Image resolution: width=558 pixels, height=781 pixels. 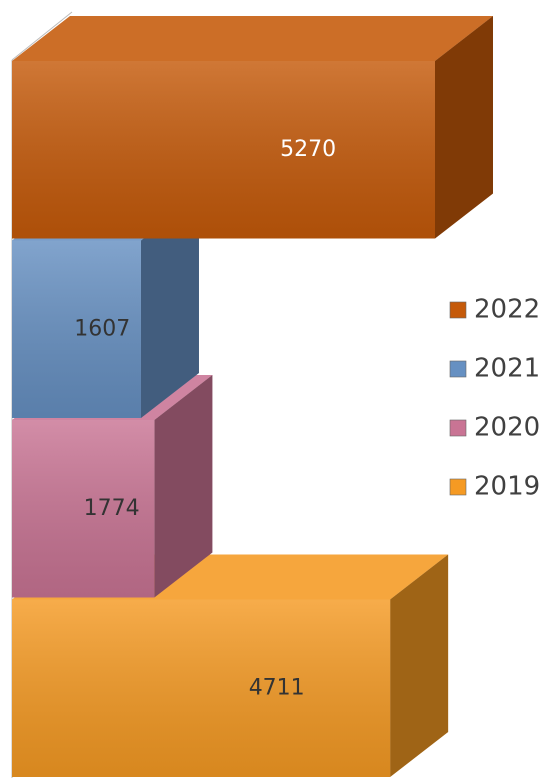 I want to click on legend-label: 2022, so click(x=507, y=310).